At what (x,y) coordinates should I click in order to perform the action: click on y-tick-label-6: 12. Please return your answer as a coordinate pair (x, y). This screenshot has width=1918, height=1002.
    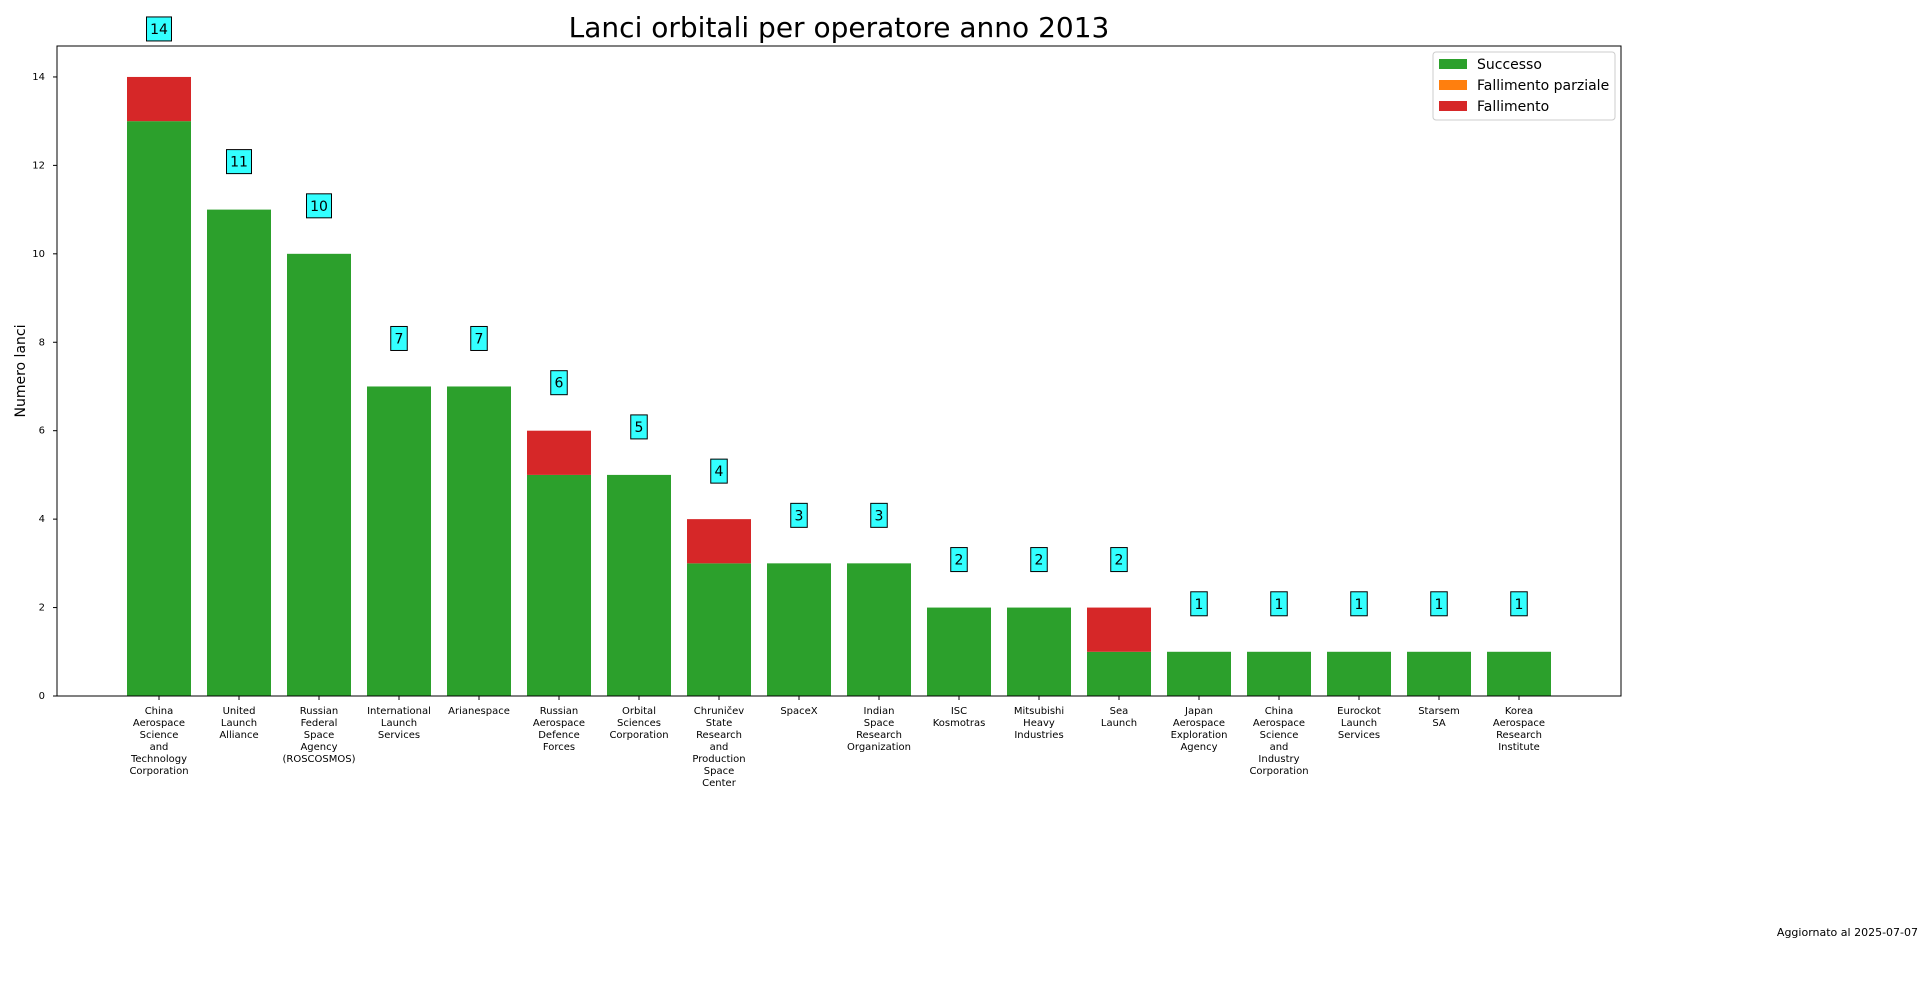
    Looking at the image, I should click on (38, 165).